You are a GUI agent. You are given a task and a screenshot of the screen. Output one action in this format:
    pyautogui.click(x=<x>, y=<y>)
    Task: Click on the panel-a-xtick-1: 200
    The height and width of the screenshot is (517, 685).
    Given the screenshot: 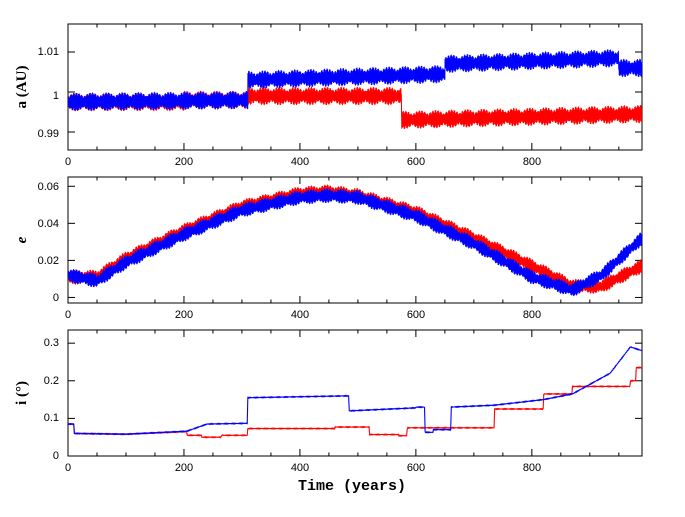 What is the action you would take?
    pyautogui.click(x=184, y=162)
    